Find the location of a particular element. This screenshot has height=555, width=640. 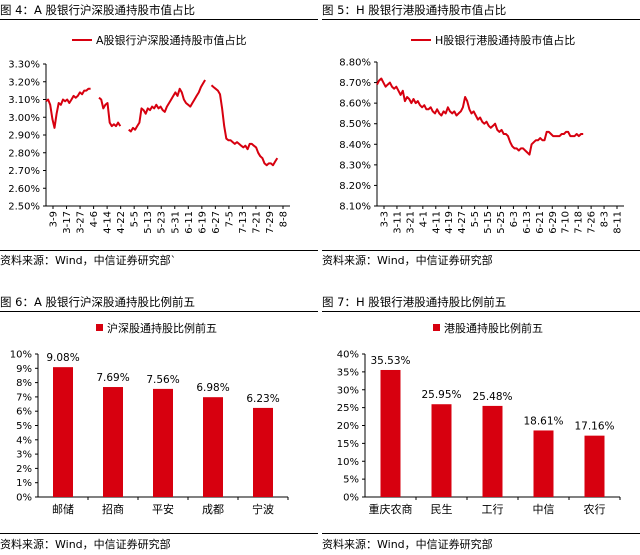

y-tick-label: 3% is located at coordinates (24, 455).